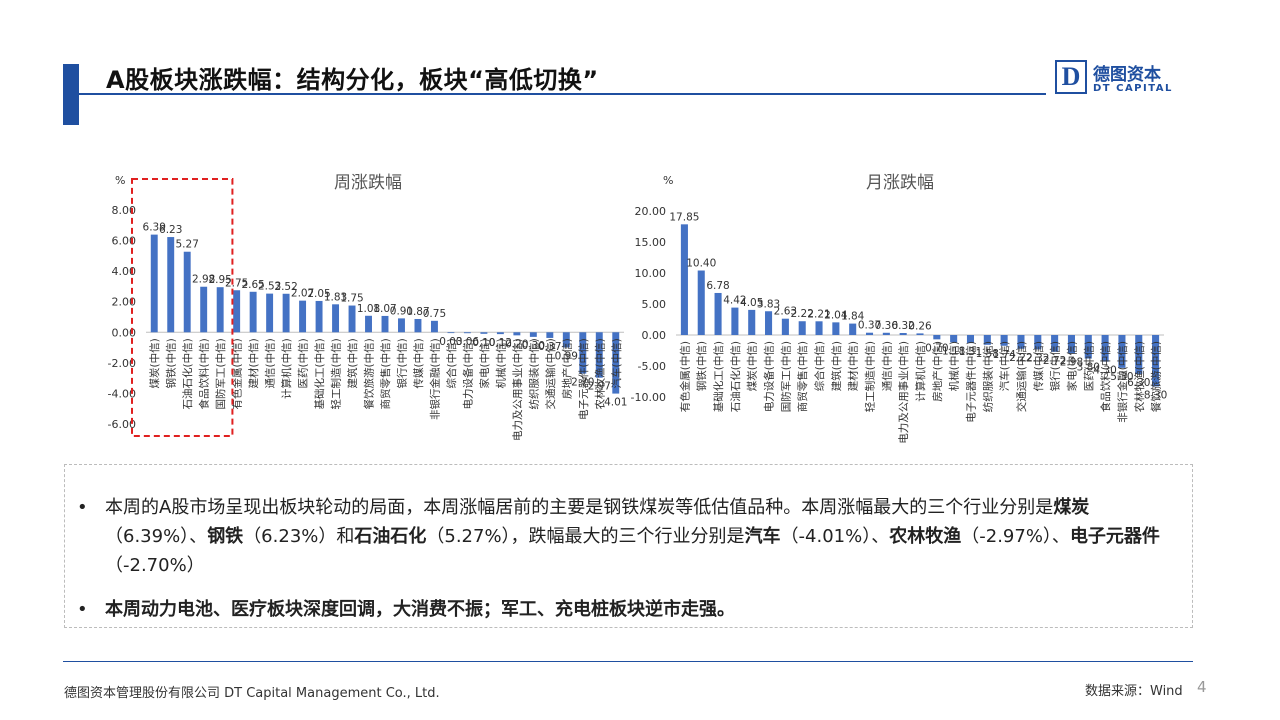 The image size is (1280, 720). What do you see at coordinates (390, 536) in the screenshot?
I see `commentary-bold-text: 石油石化` at bounding box center [390, 536].